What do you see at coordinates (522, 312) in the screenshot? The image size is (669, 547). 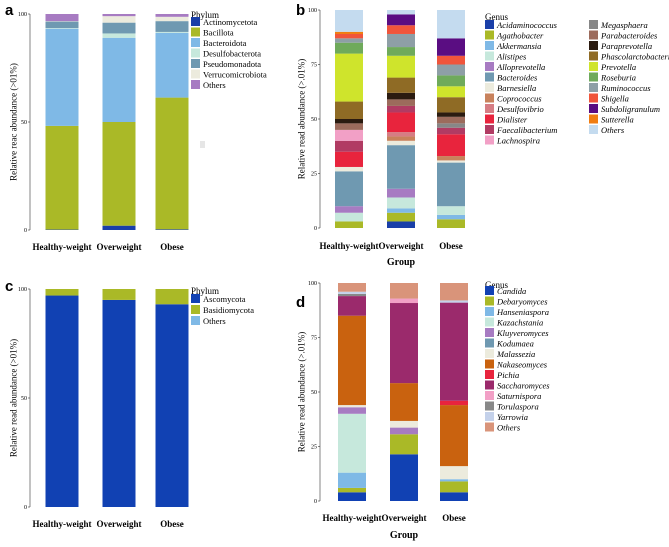 I see `legend-item-label: Hanseniaspora` at bounding box center [522, 312].